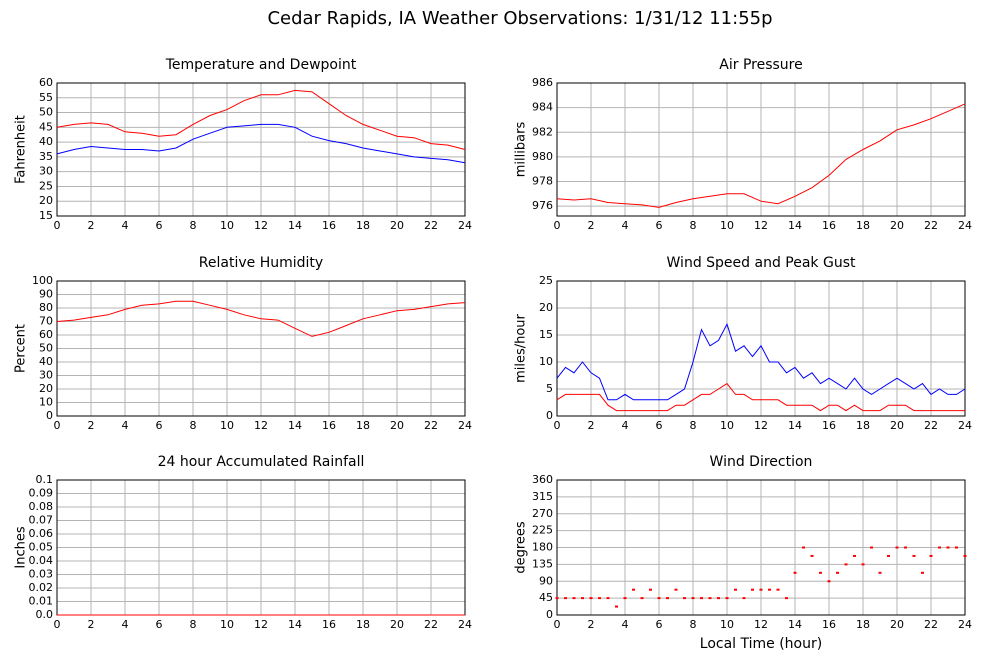  What do you see at coordinates (45, 479) in the screenshot?
I see `y-tick-label: 0.1` at bounding box center [45, 479].